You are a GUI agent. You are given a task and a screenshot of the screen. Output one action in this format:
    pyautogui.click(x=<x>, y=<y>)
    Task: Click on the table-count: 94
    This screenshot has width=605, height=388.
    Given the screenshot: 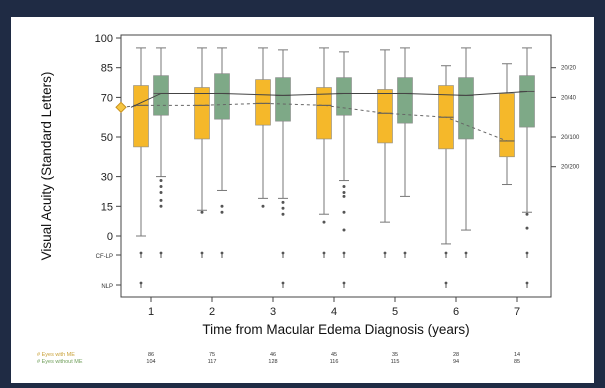 What is the action you would take?
    pyautogui.click(x=456, y=362)
    